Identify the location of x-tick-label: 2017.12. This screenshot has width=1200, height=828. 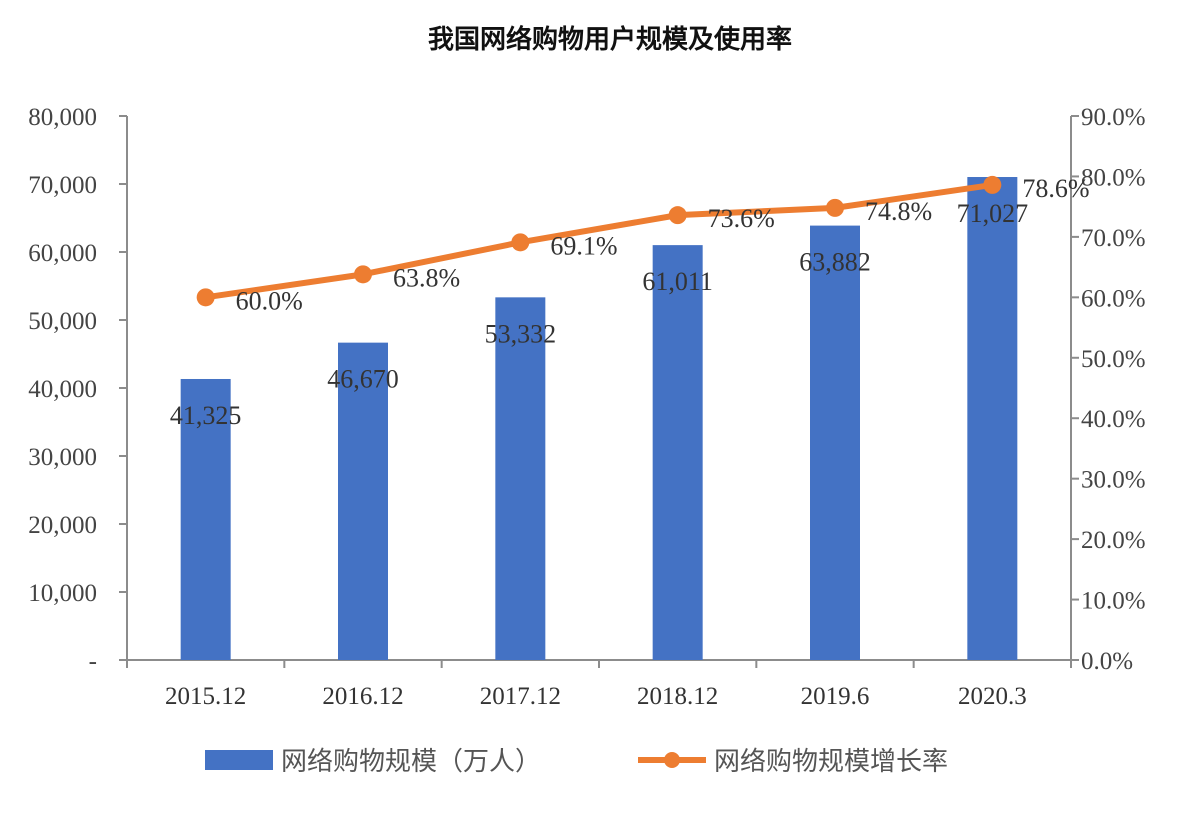
(520, 696).